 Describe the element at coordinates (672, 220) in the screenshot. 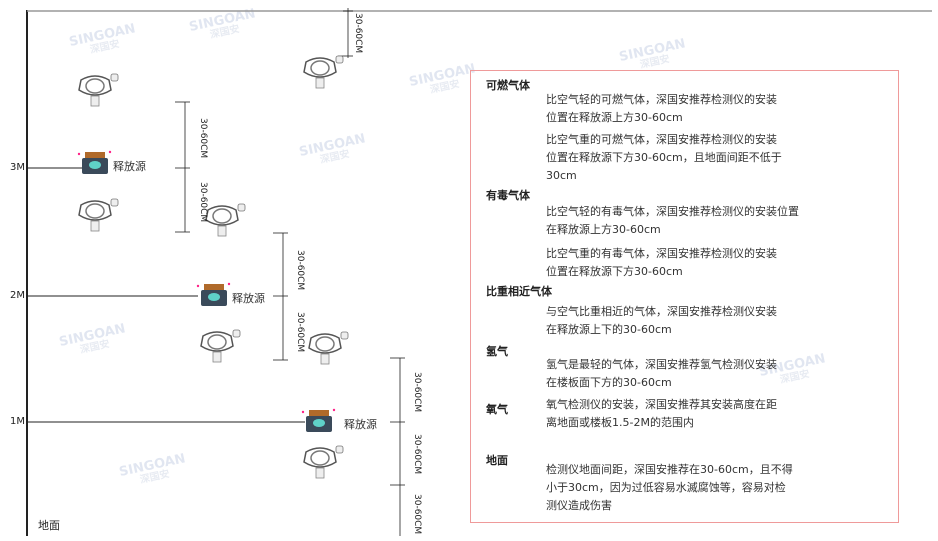

I see `toxic-light-text: 比空气轻的有毒气体，深国安推荐检测仪的安装位置 在释放源上方30-60cm` at that location.